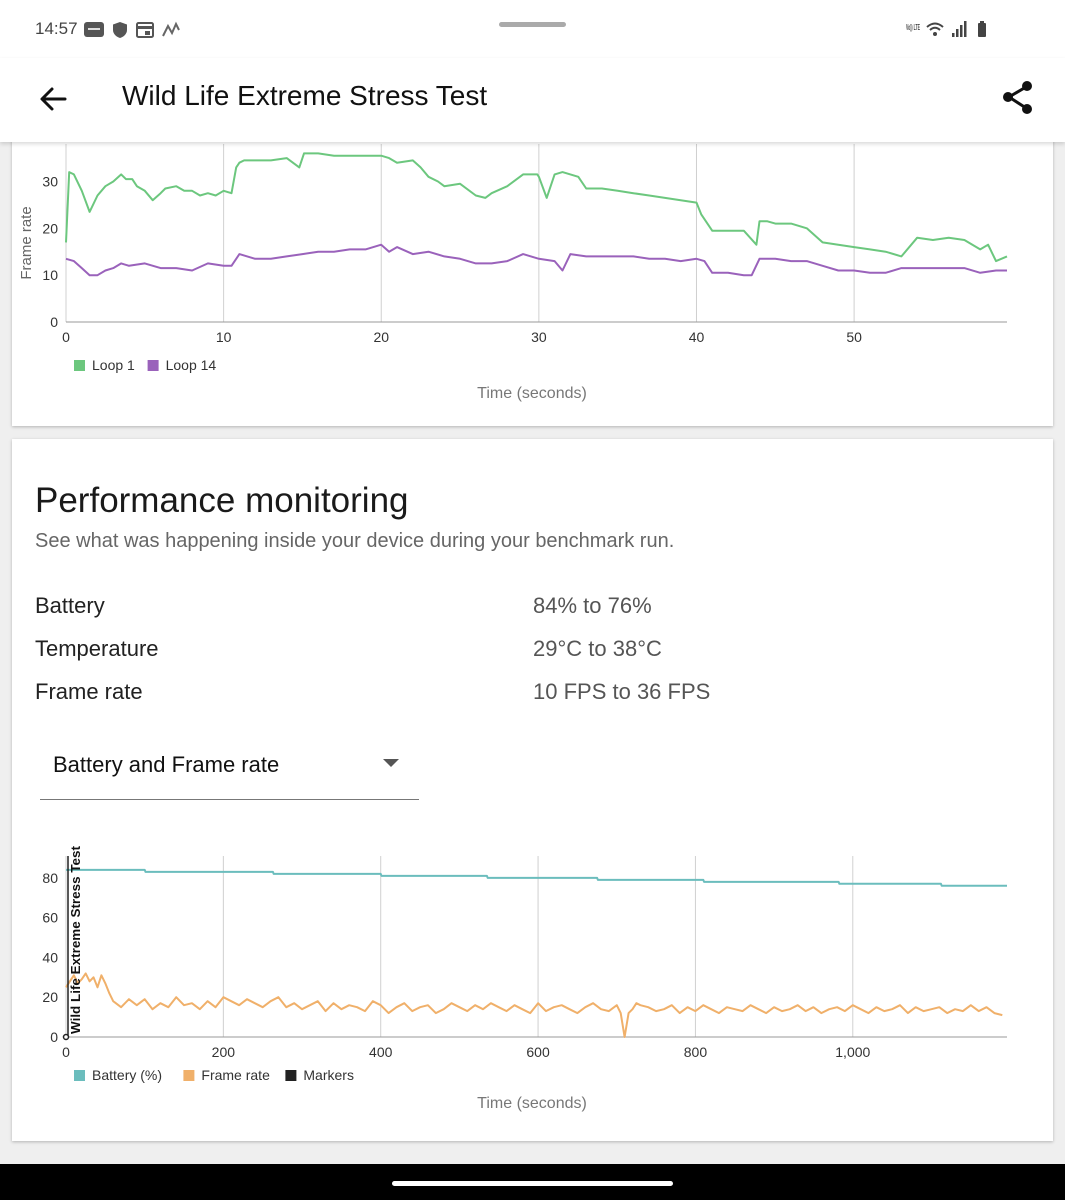 Image resolution: width=1065 pixels, height=1200 pixels. What do you see at coordinates (328, 1075) in the screenshot?
I see `legend-label: Markers` at bounding box center [328, 1075].